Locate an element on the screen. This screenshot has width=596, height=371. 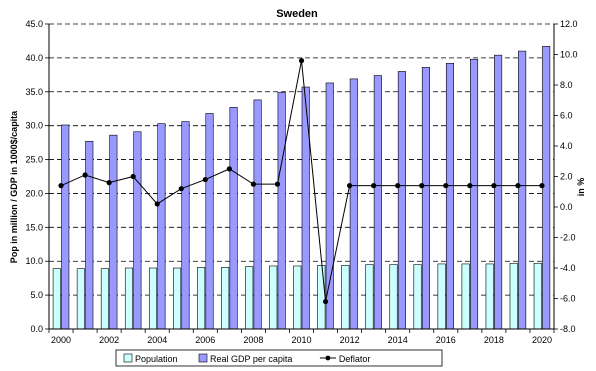
x-tick-label: 2014 is located at coordinates (398, 340).